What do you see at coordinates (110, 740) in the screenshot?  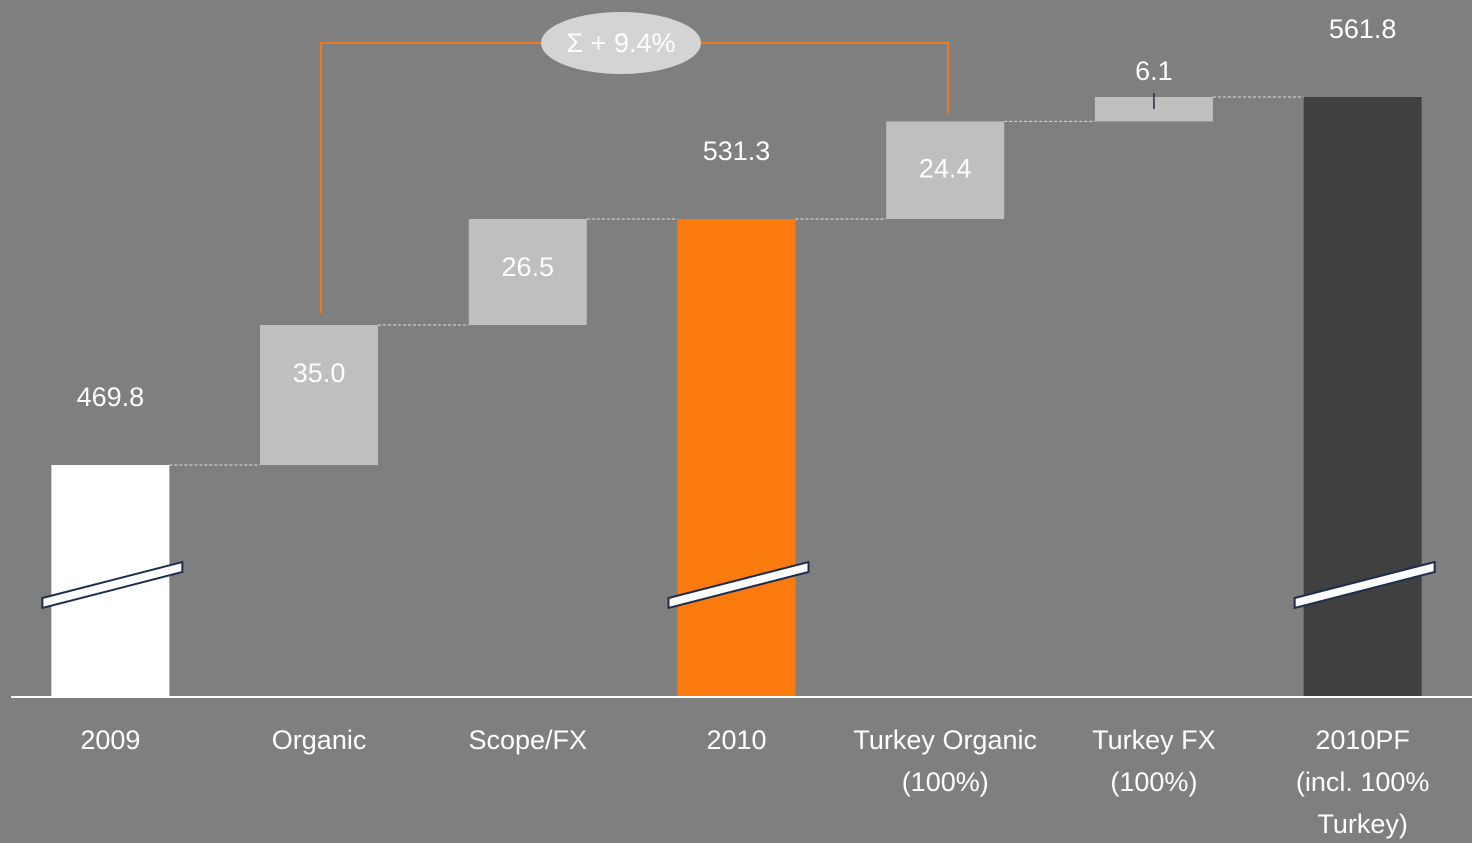 I see `x-tick-label: 2009` at bounding box center [110, 740].